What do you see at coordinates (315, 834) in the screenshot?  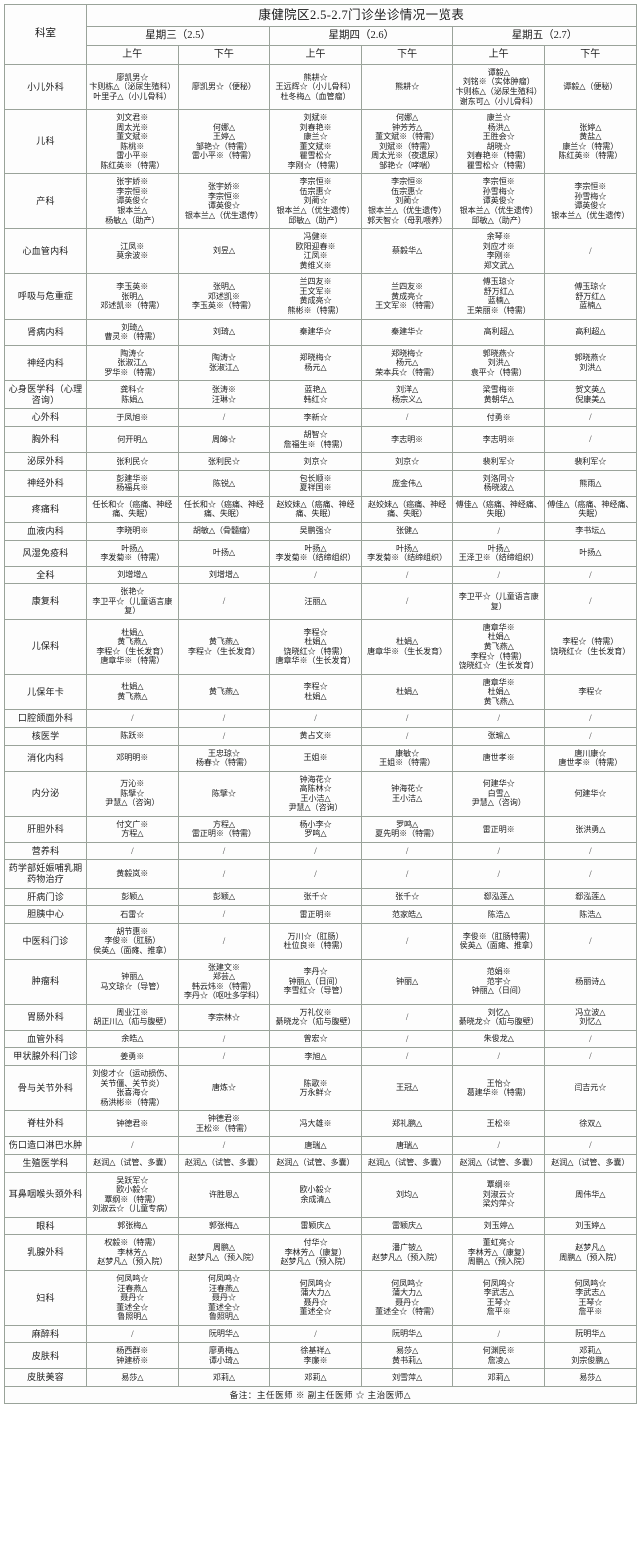 I see `doctor-entry: 罗鸣△` at bounding box center [315, 834].